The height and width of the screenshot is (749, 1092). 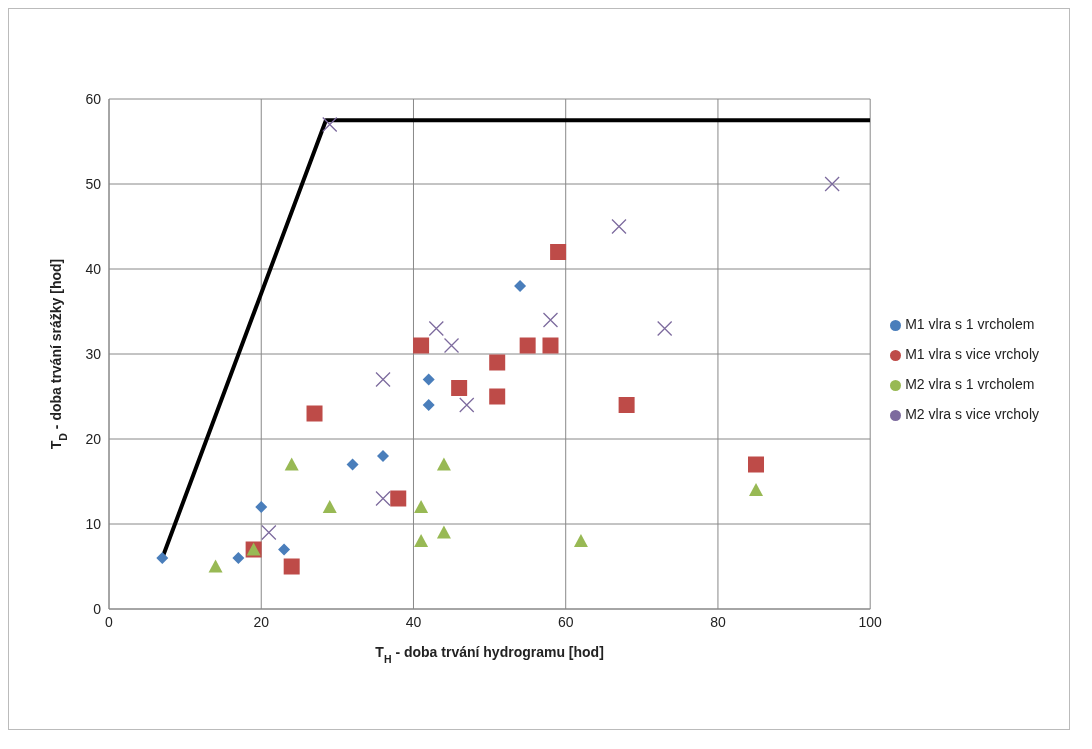 I want to click on x-tick-label: 0, so click(x=109, y=621).